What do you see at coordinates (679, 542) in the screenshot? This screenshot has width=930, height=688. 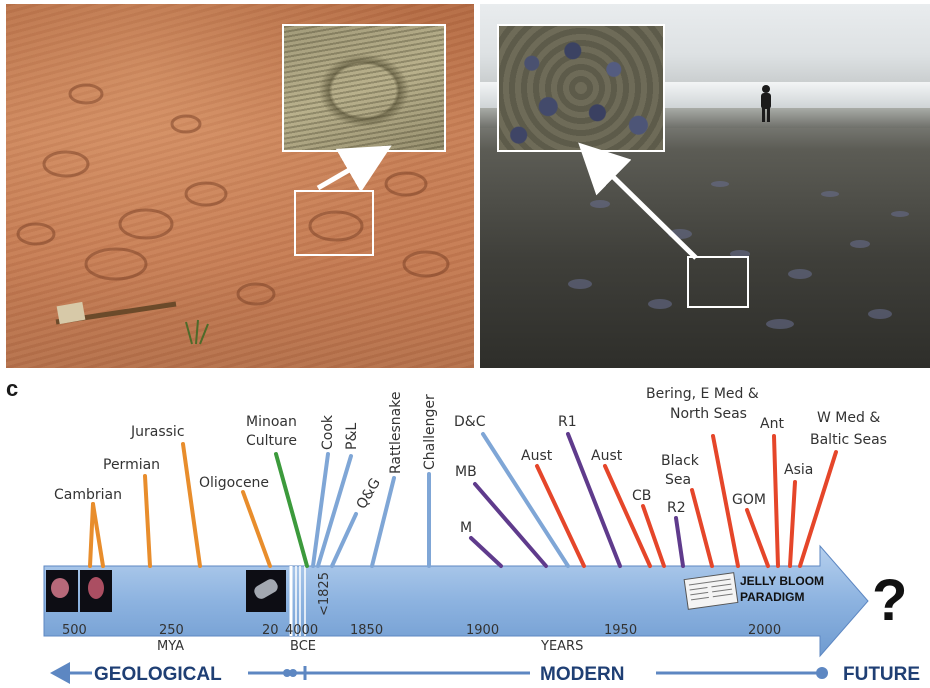 I see `line-r2` at bounding box center [679, 542].